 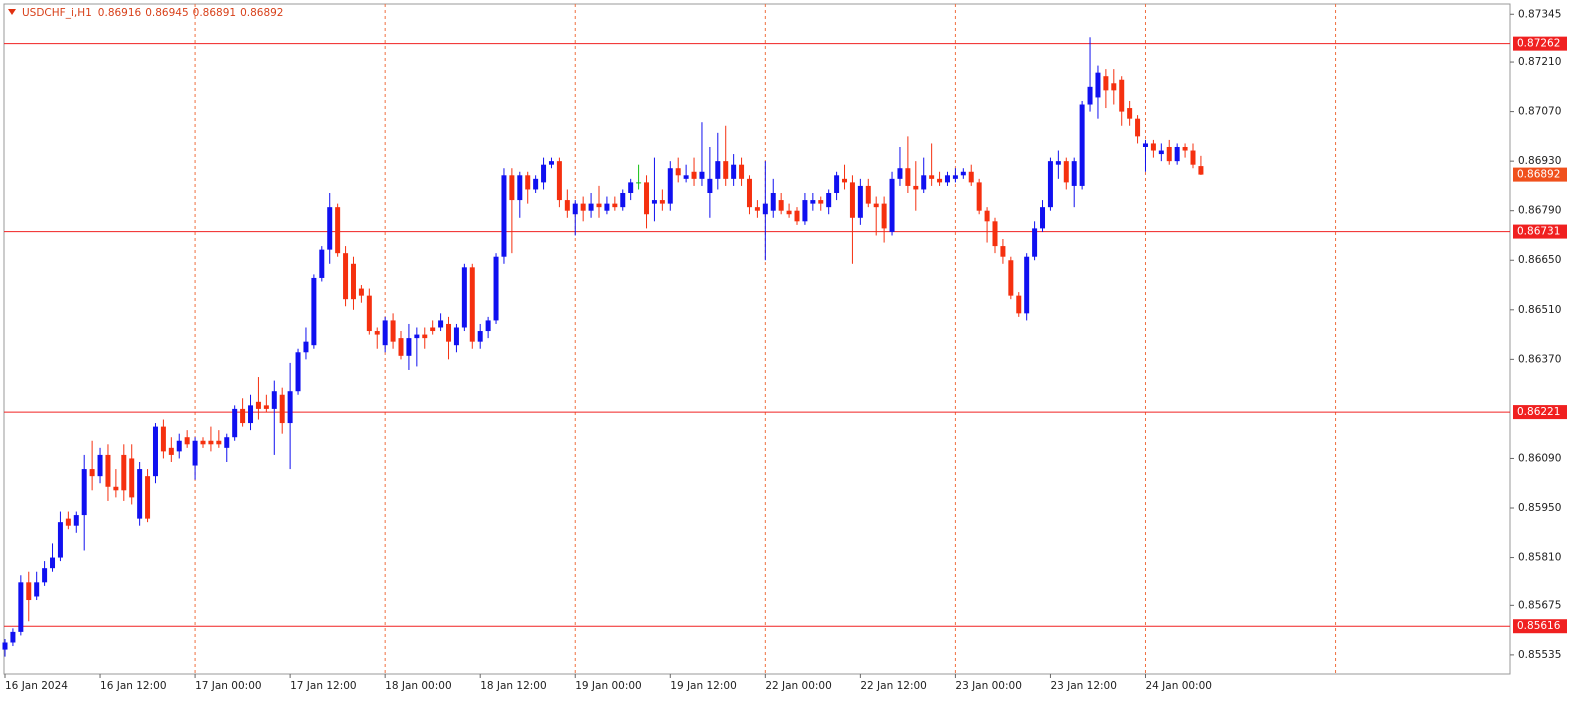 I want to click on symbol: USDCHF_i,H1, so click(x=57, y=13).